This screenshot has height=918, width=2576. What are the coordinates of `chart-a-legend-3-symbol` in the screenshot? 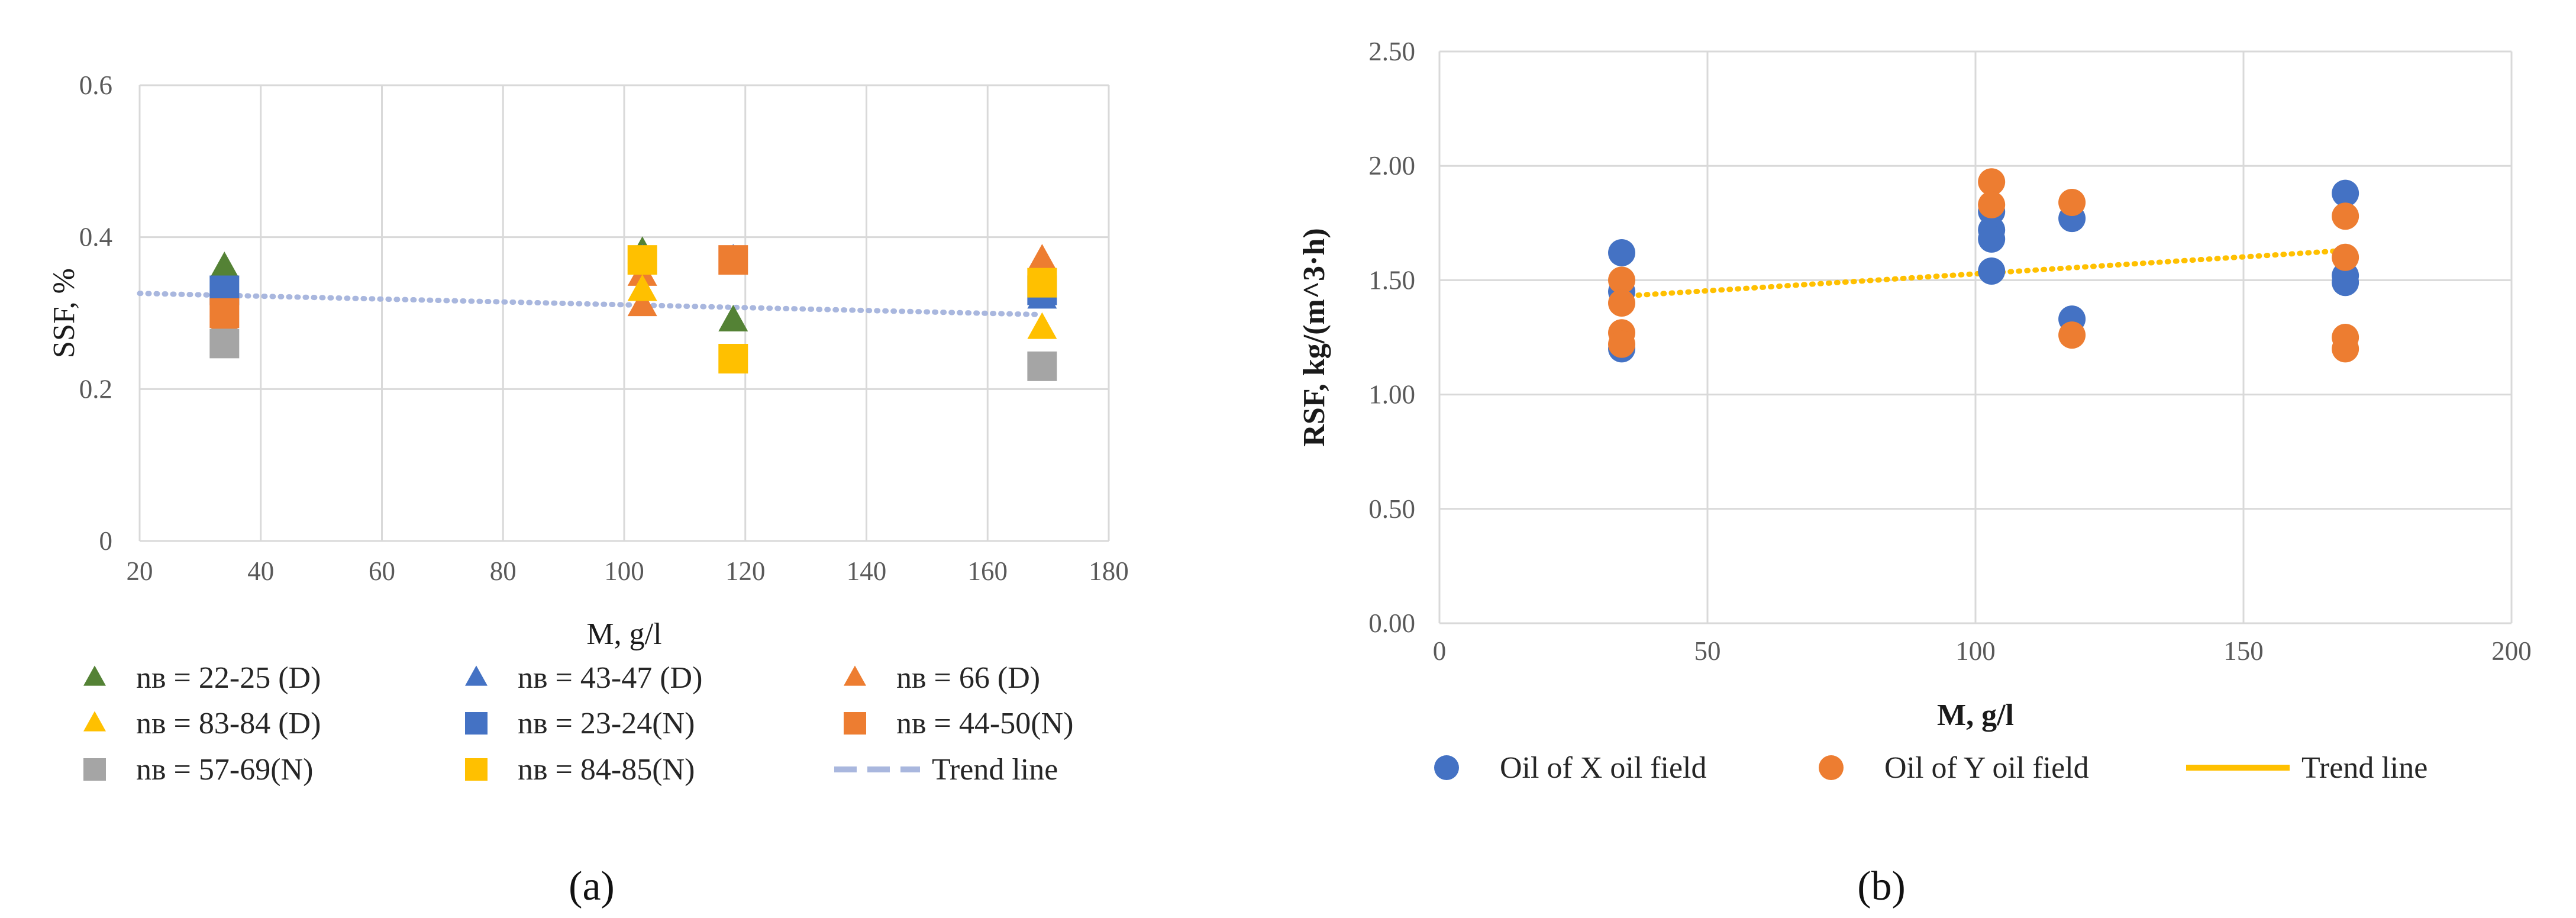 It's located at (94, 721).